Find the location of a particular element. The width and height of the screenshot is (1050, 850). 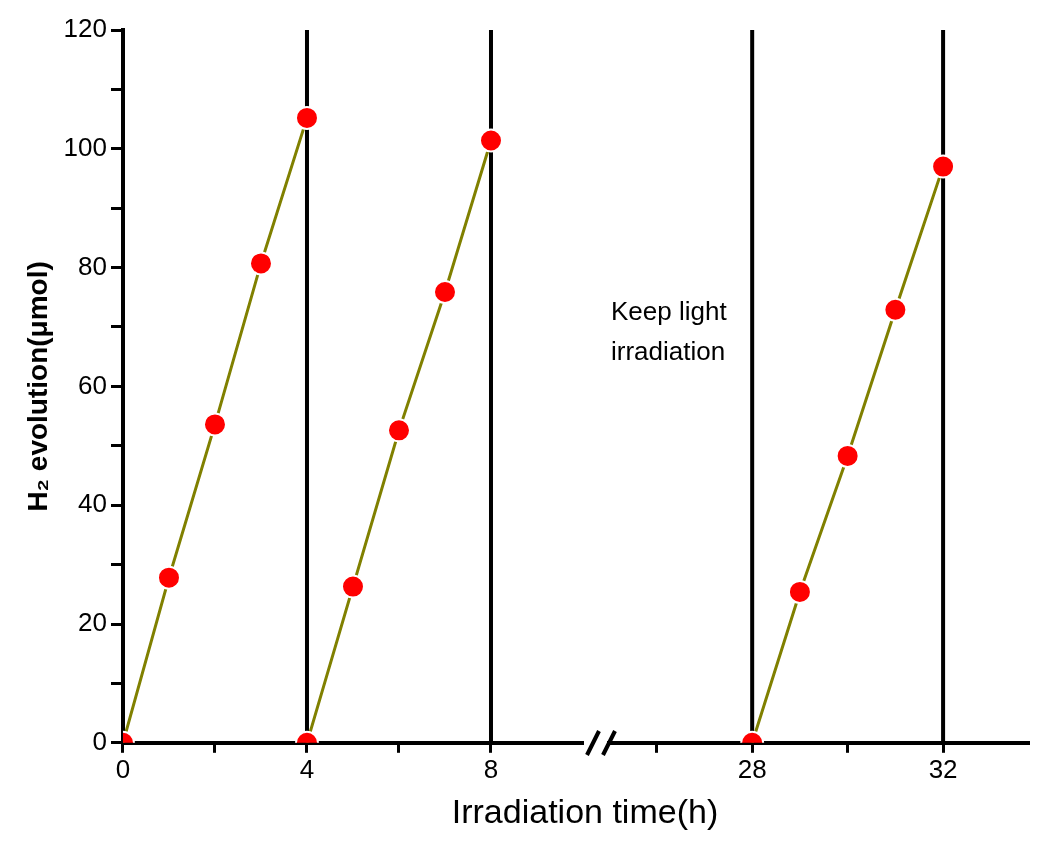

y-tick-label: 80 is located at coordinates (92, 265).